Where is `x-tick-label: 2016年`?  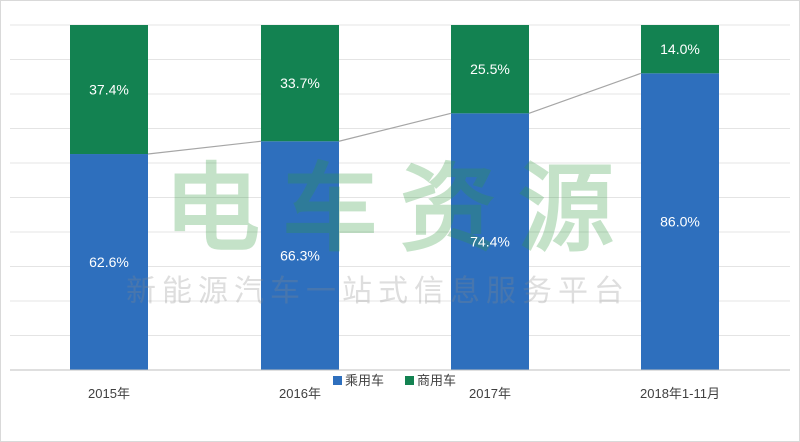 x-tick-label: 2016年 is located at coordinates (300, 393).